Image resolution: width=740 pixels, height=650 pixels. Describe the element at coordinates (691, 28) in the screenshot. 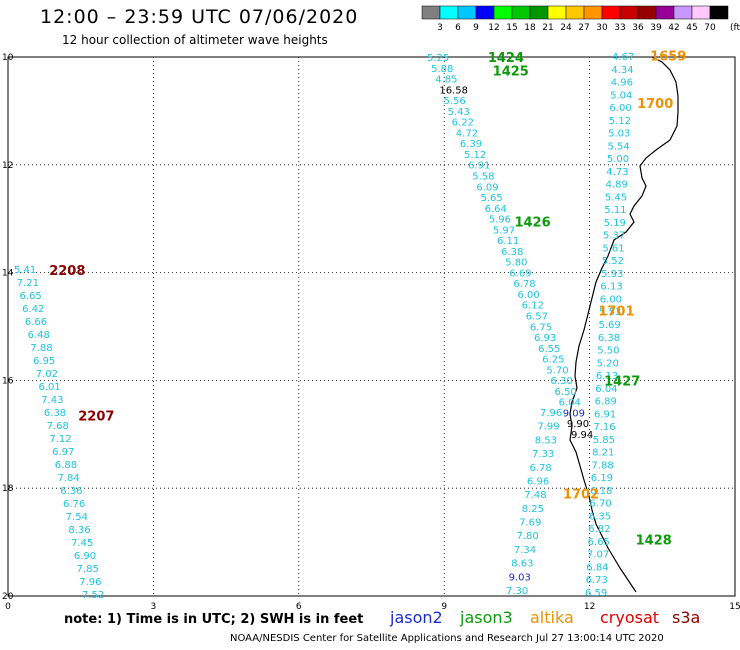

I see `colorbar-label: 45` at that location.